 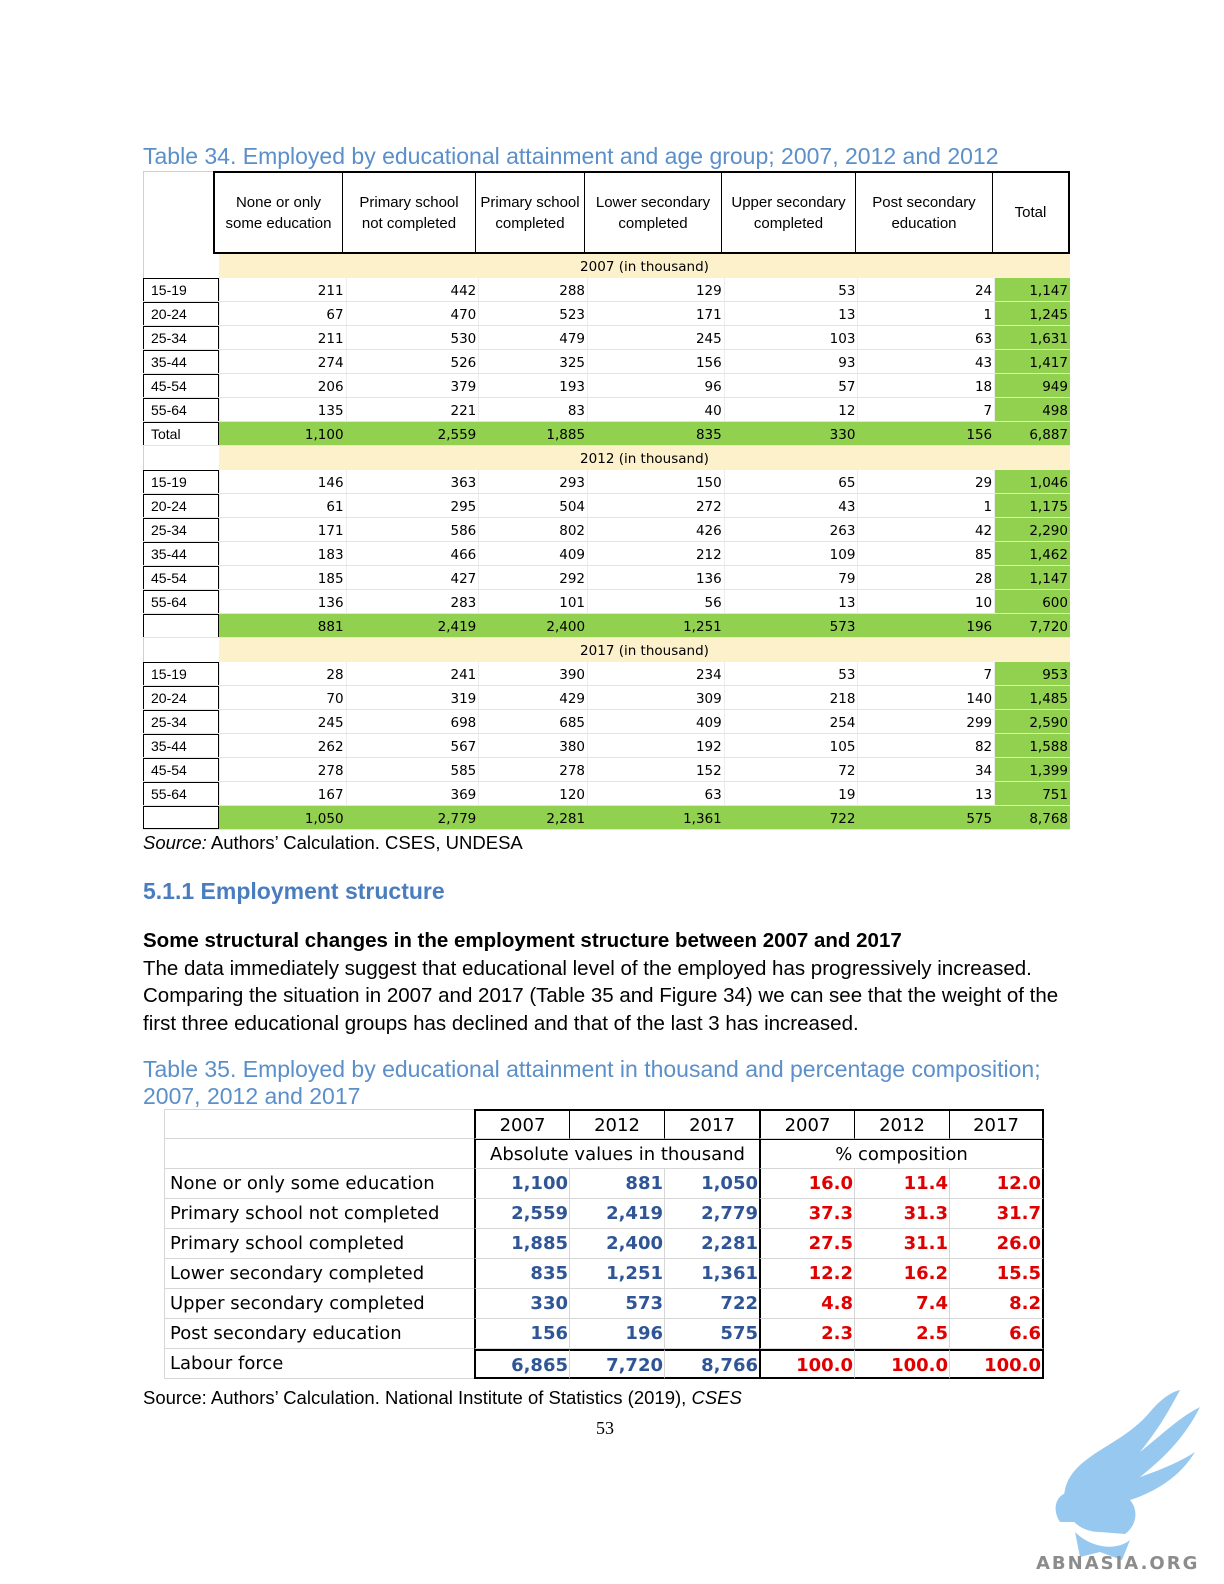 I want to click on column-header: Primary school not completed, so click(x=408, y=212).